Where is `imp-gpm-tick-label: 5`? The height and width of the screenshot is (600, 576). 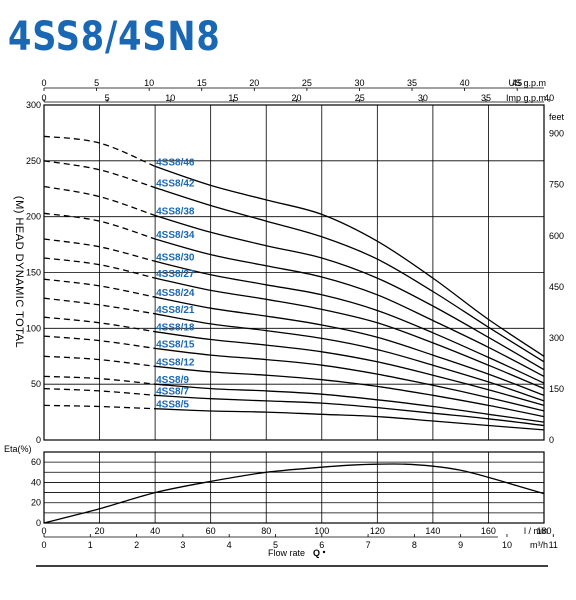
imp-gpm-tick-label: 5 is located at coordinates (107, 98).